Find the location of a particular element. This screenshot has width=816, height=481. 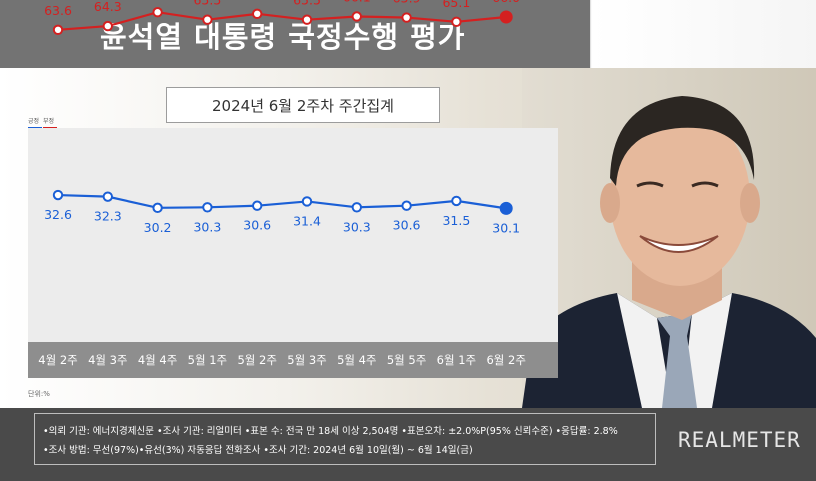

title-bar: 윤석열 대통령 국정수행 평가 is located at coordinates (408, 34).